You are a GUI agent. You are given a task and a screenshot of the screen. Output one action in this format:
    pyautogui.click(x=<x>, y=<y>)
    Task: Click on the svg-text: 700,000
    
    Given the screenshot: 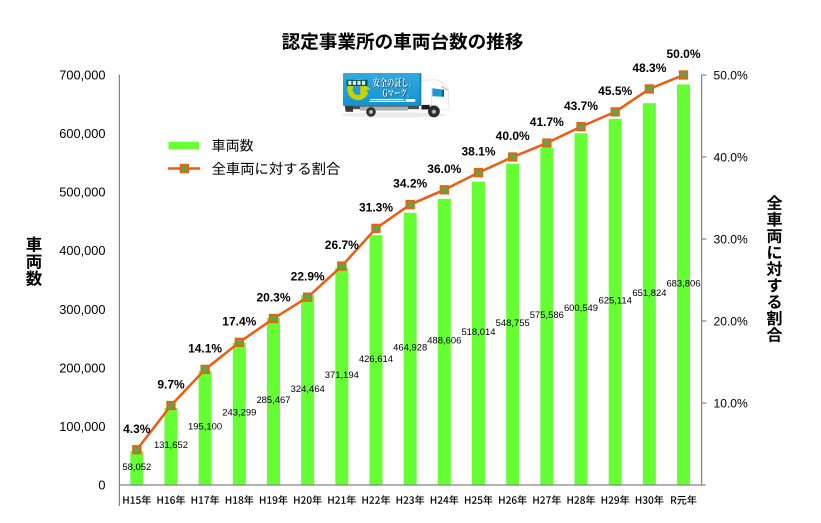 What is the action you would take?
    pyautogui.click(x=82, y=75)
    